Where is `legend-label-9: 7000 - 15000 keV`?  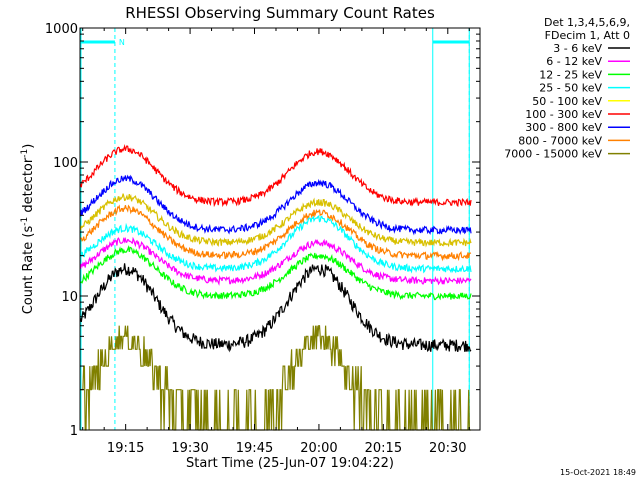
legend-label-9: 7000 - 15000 keV is located at coordinates (553, 154).